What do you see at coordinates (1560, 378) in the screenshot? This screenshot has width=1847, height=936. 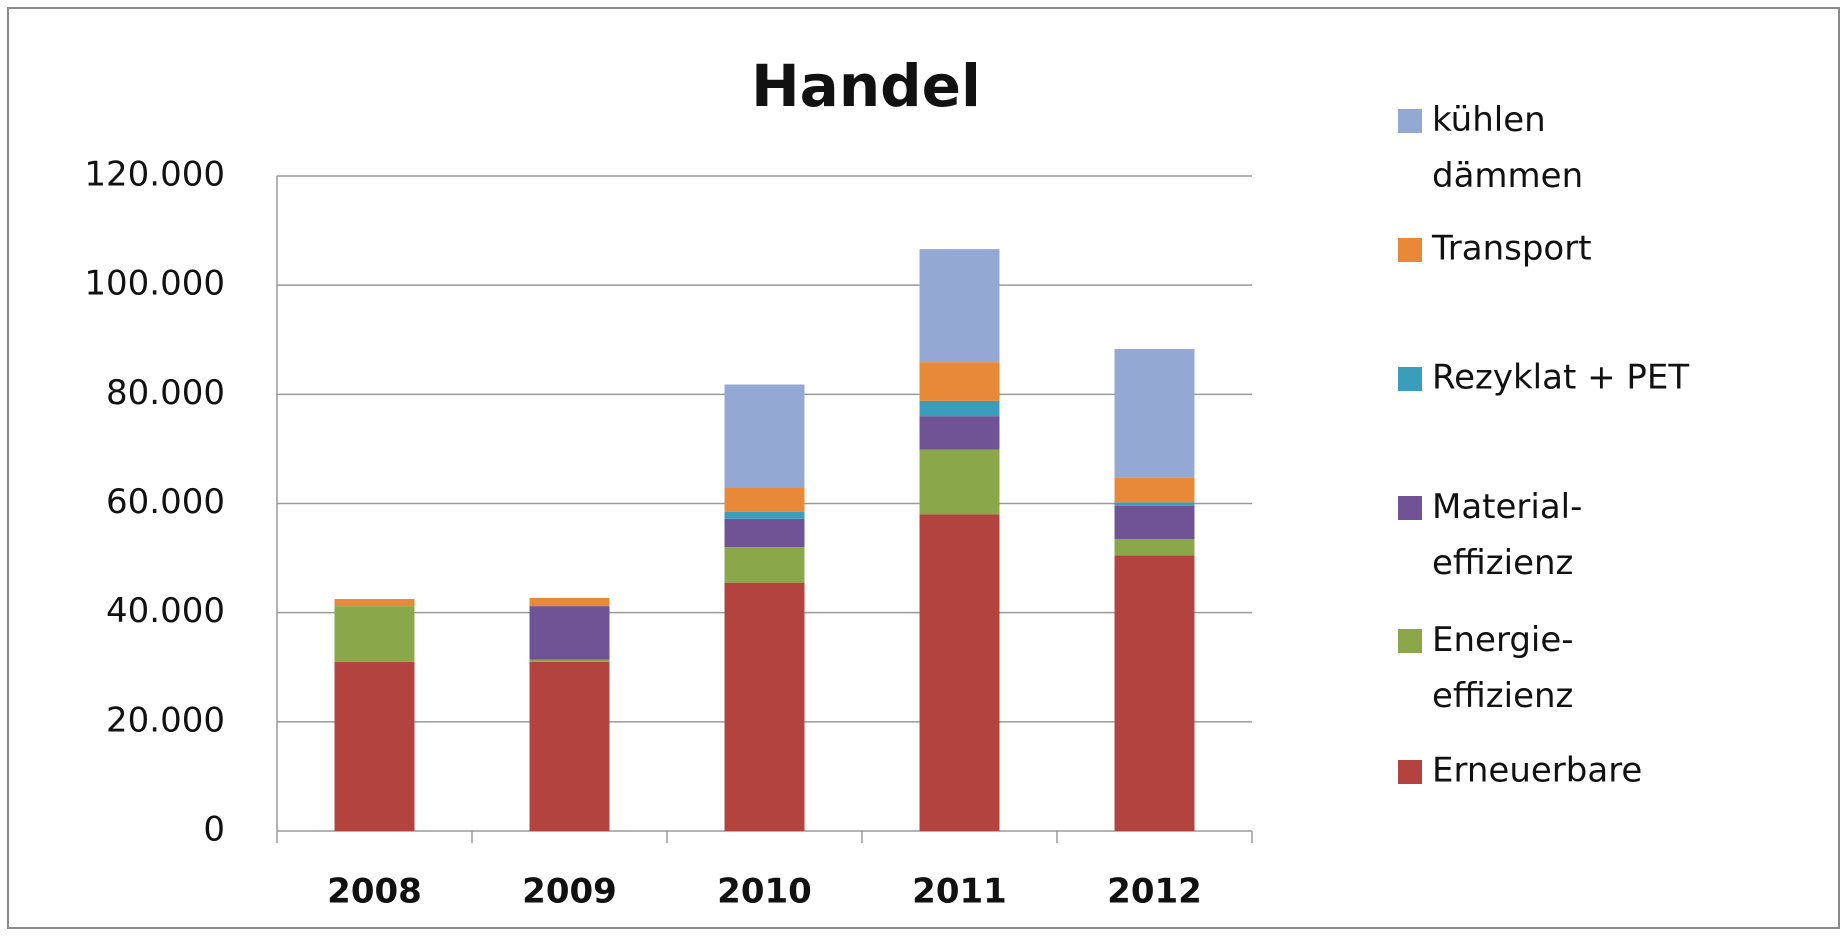 I see `legend-label: Rezyklat + PET` at bounding box center [1560, 378].